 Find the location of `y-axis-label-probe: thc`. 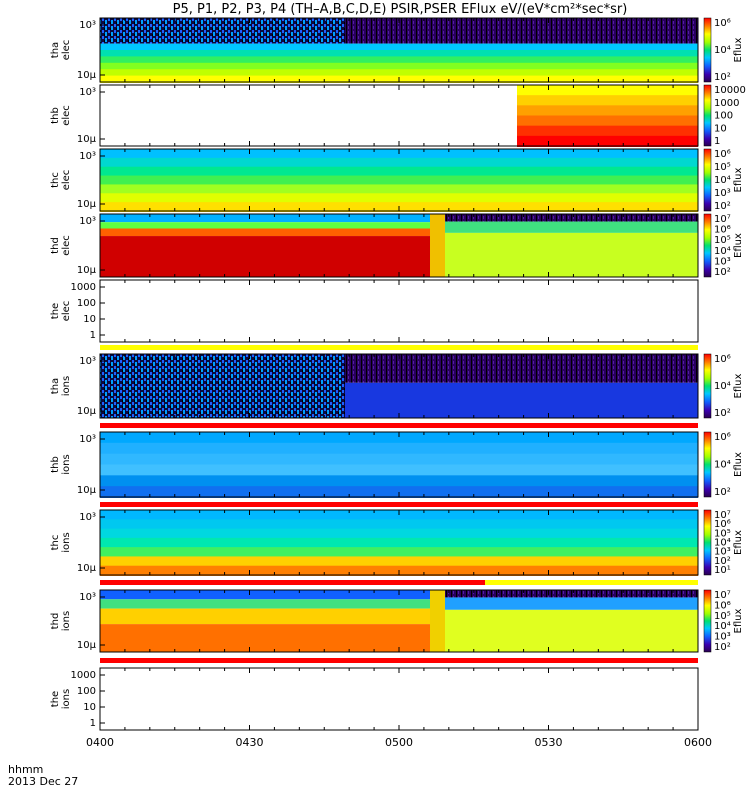

y-axis-label-probe: thc is located at coordinates (55, 180).